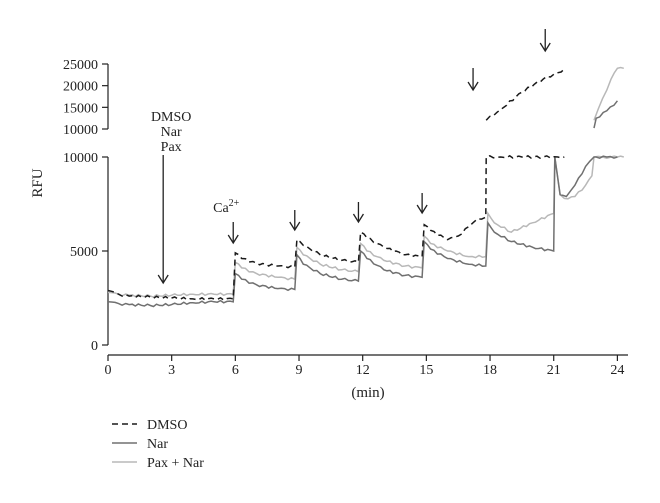 The width and height of the screenshot is (660, 503). What do you see at coordinates (108, 370) in the screenshot?
I see `x-tick-label: 0` at bounding box center [108, 370].